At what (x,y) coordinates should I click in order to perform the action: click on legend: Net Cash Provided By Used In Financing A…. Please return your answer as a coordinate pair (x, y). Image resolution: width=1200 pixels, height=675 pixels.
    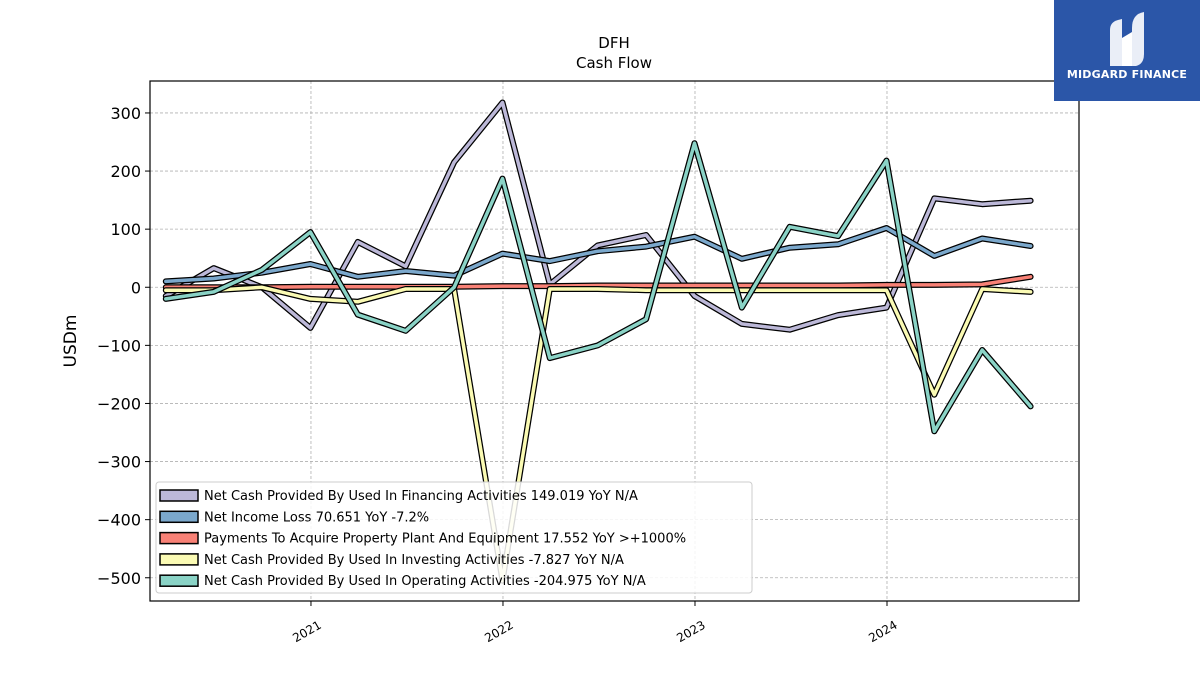
    Looking at the image, I should click on (454, 537).